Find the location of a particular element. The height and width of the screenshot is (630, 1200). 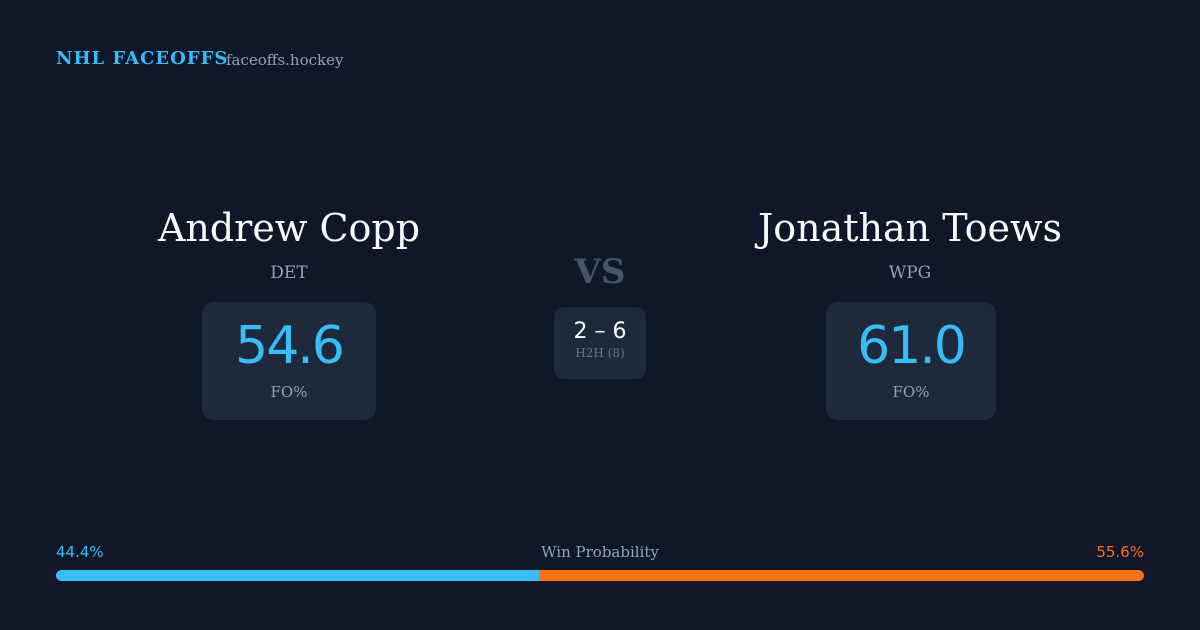

right-prob: 55.6% is located at coordinates (1120, 552).